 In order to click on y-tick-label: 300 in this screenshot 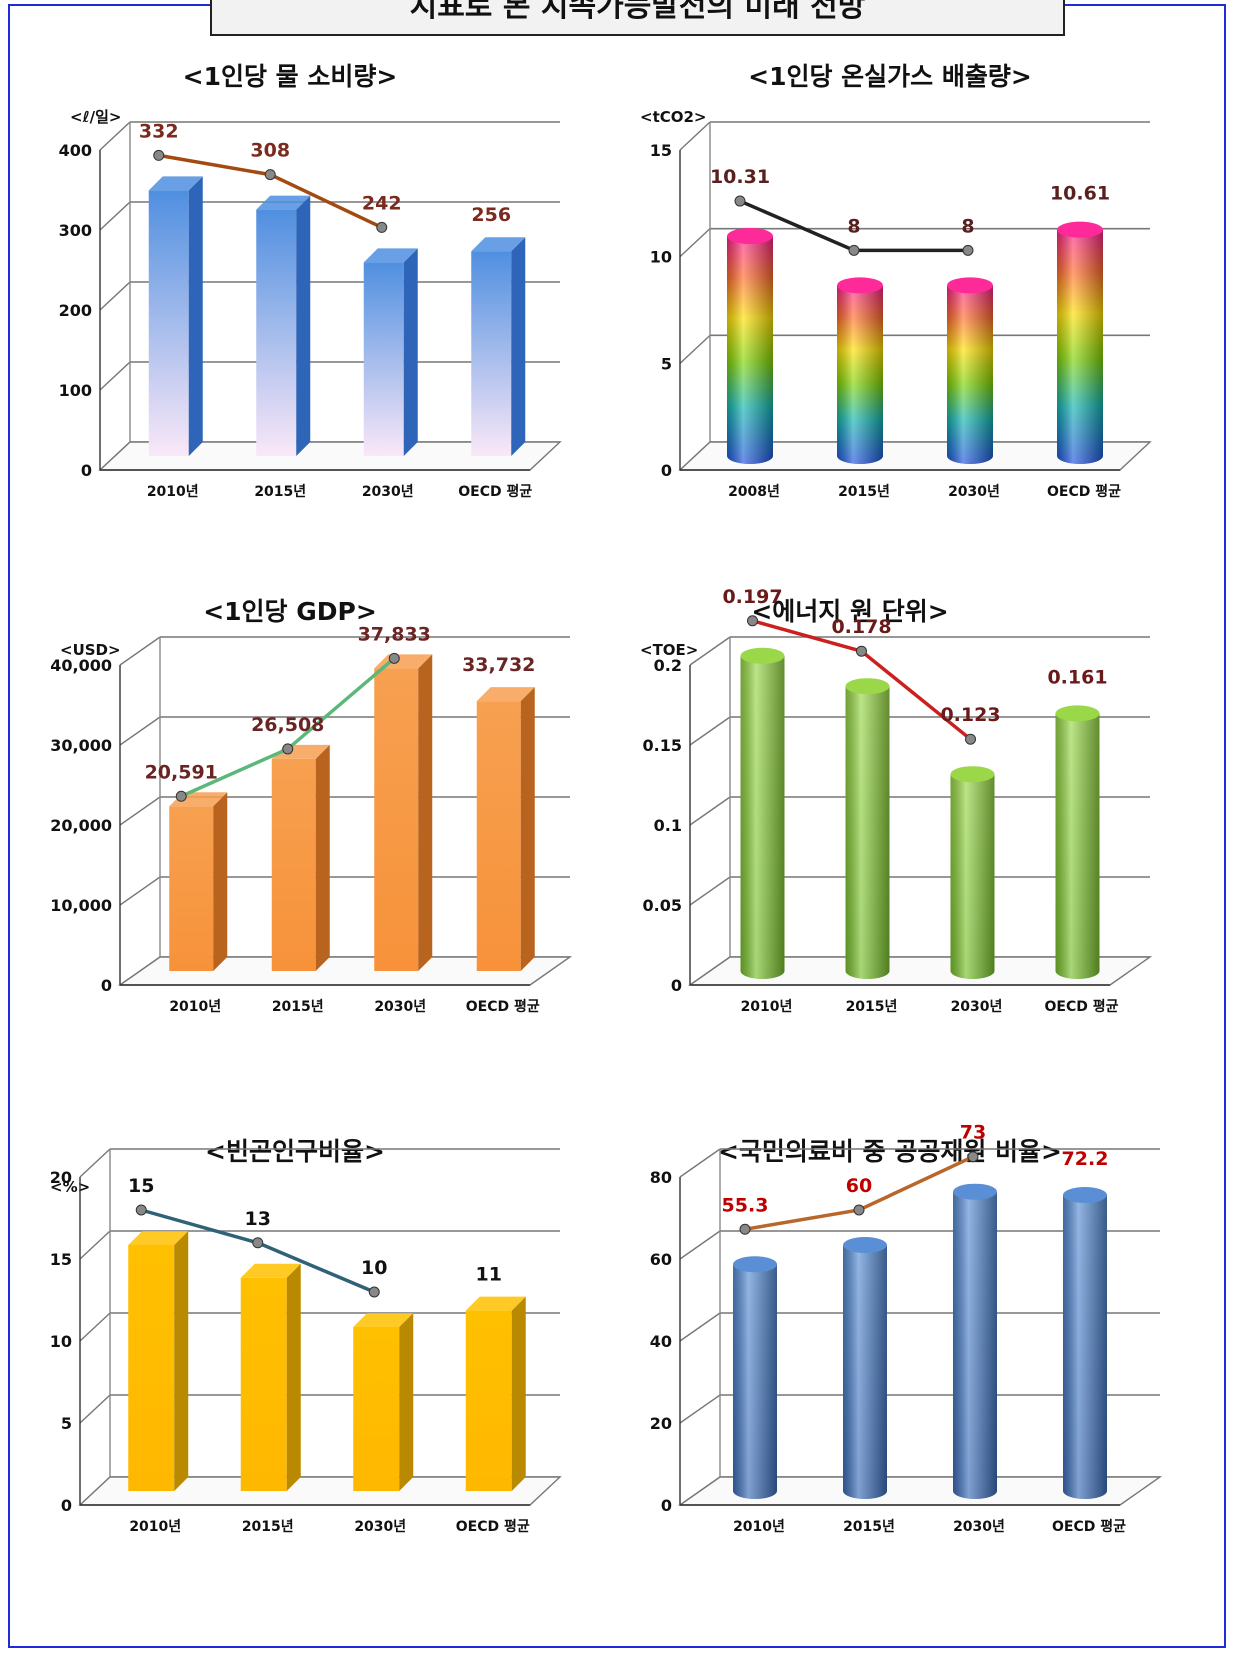, I will do `click(75, 230)`.